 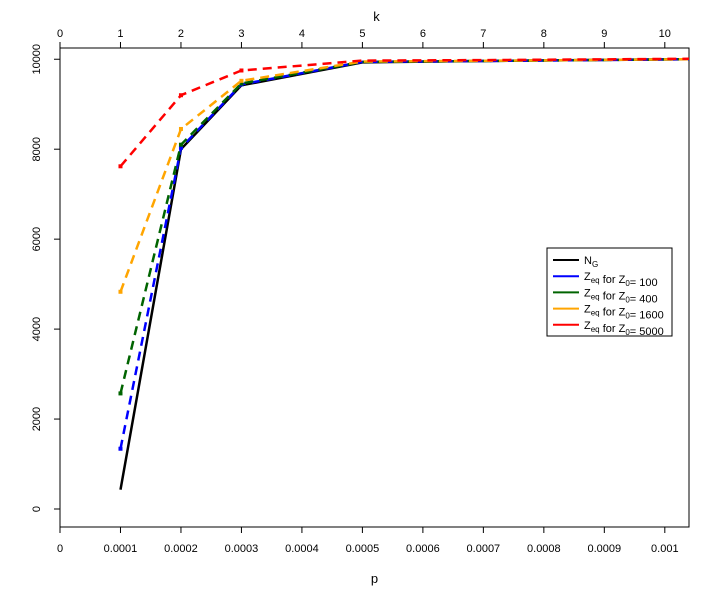 I want to click on legend-label-1-name-main: Z, so click(x=587, y=277).